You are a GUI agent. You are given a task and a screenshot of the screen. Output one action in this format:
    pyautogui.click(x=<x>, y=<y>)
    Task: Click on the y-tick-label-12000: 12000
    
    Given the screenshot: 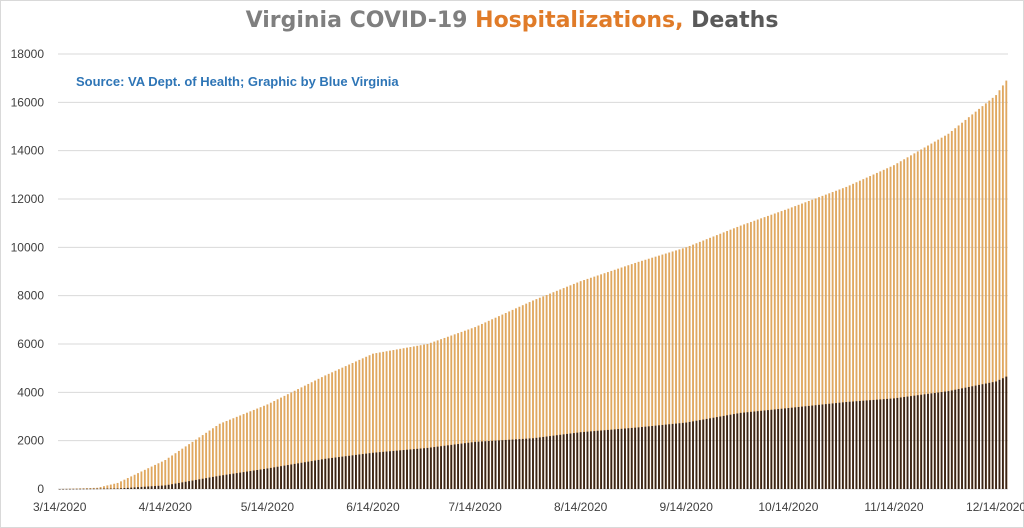 What is the action you would take?
    pyautogui.click(x=28, y=199)
    